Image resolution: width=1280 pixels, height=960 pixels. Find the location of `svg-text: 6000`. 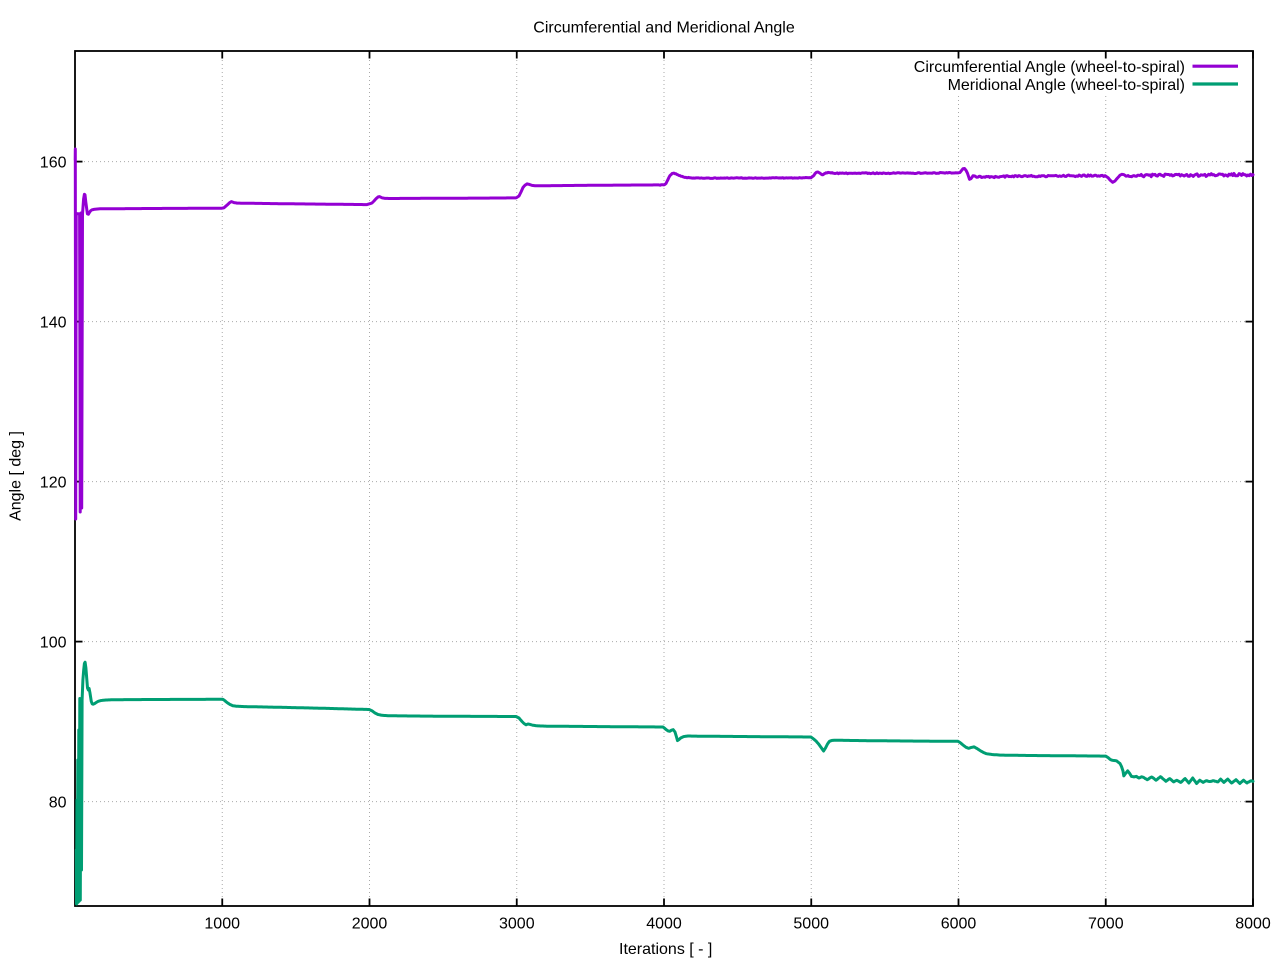

svg-text: 6000 is located at coordinates (959, 923).